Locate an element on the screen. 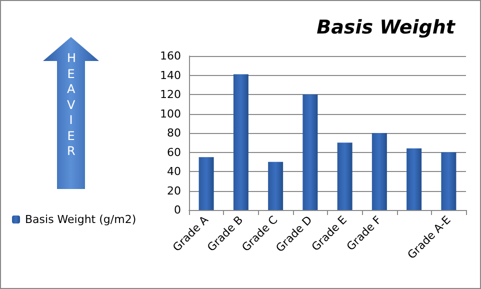 The width and height of the screenshot is (481, 289). chart-title: Basis Weight is located at coordinates (386, 27).